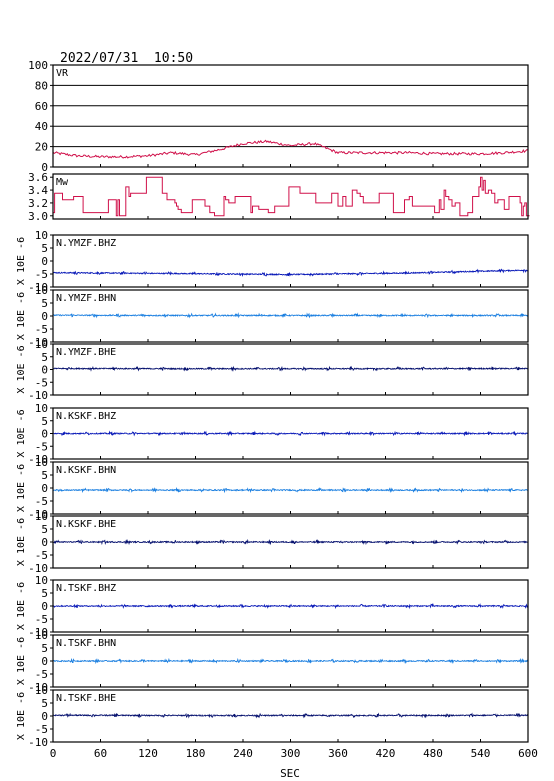 The width and height of the screenshot is (554, 781). What do you see at coordinates (86, 243) in the screenshot?
I see `panel-label: N.YMZF.BHZ` at bounding box center [86, 243].